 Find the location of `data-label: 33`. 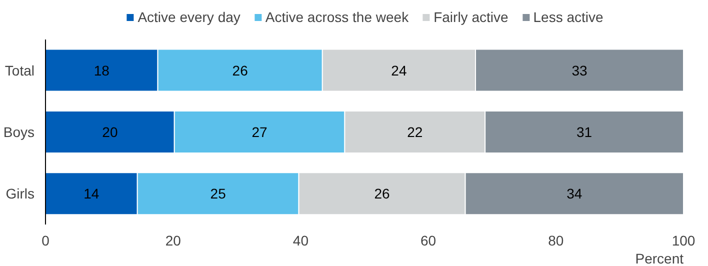

data-label: 33 is located at coordinates (580, 70).